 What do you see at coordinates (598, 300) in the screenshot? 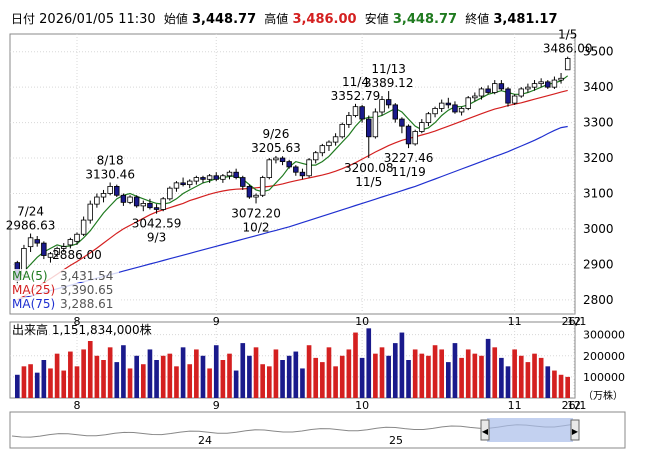
I see `price-tick-label: 2800` at bounding box center [598, 300].